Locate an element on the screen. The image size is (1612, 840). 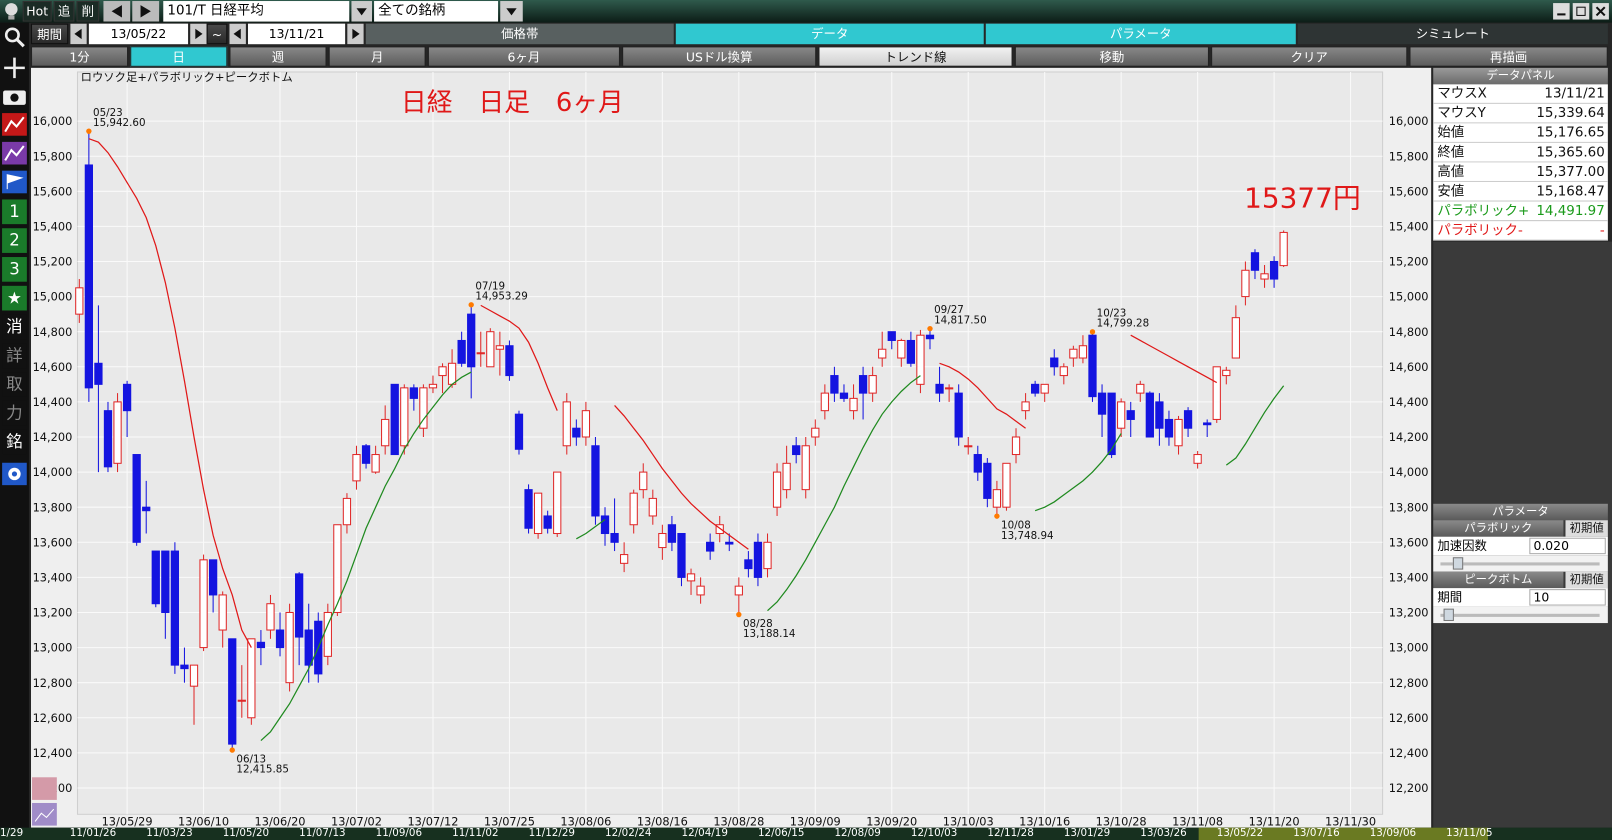
side-tool: 銘 is located at coordinates (14, 442).